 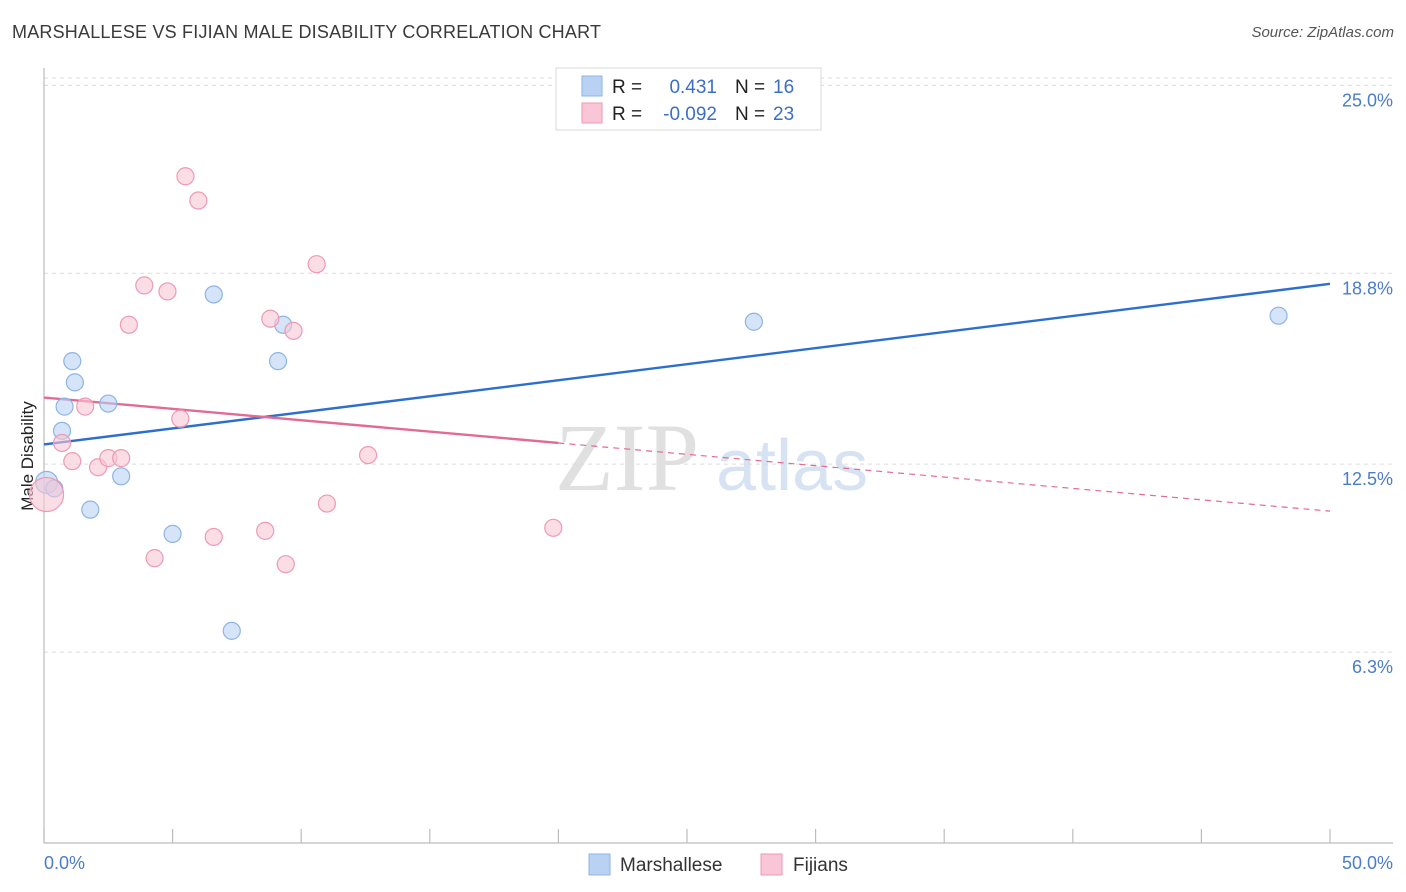 I want to click on legend-n-value-fijians: 23, so click(x=783, y=114).